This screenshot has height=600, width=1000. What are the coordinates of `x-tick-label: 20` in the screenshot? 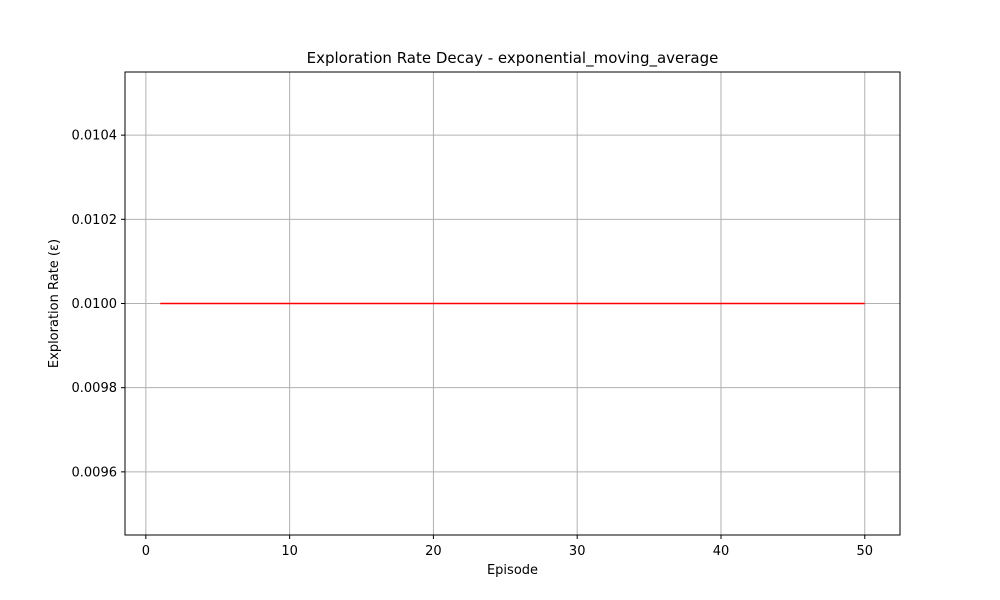 It's located at (433, 551).